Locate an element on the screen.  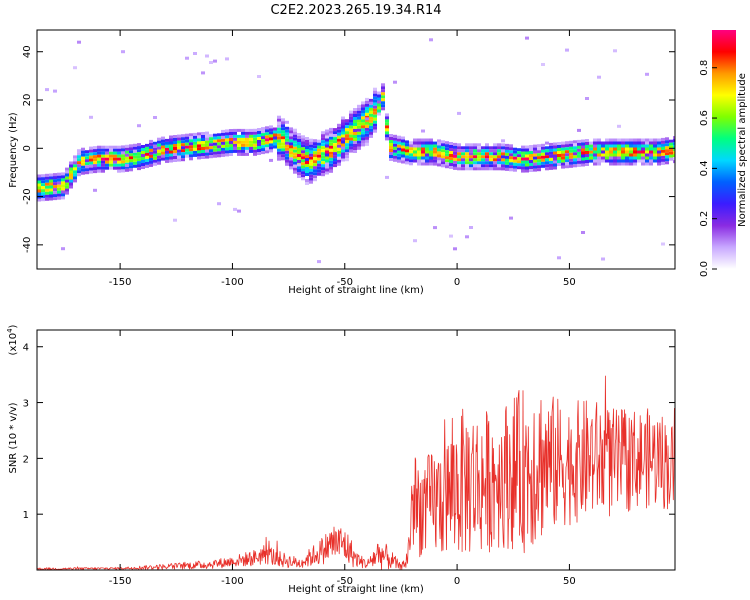
snr-x-tick-label: -100 is located at coordinates (232, 581).